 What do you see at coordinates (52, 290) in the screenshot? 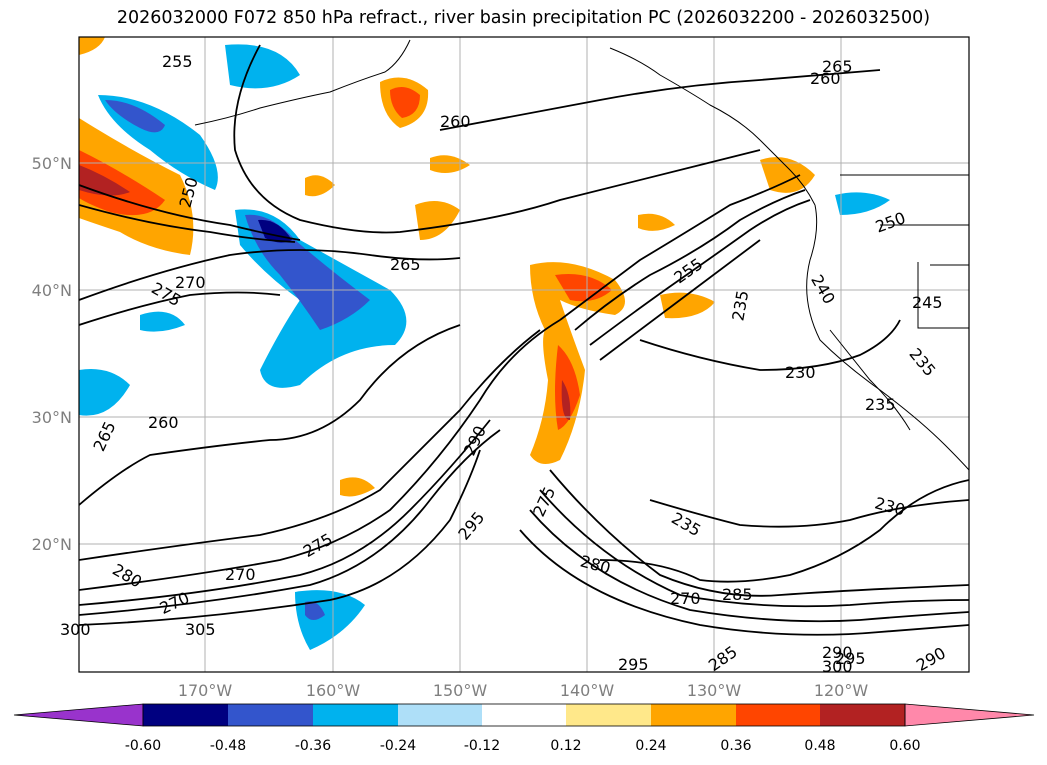
I see `lat-label-40n: 40°N` at bounding box center [52, 290].